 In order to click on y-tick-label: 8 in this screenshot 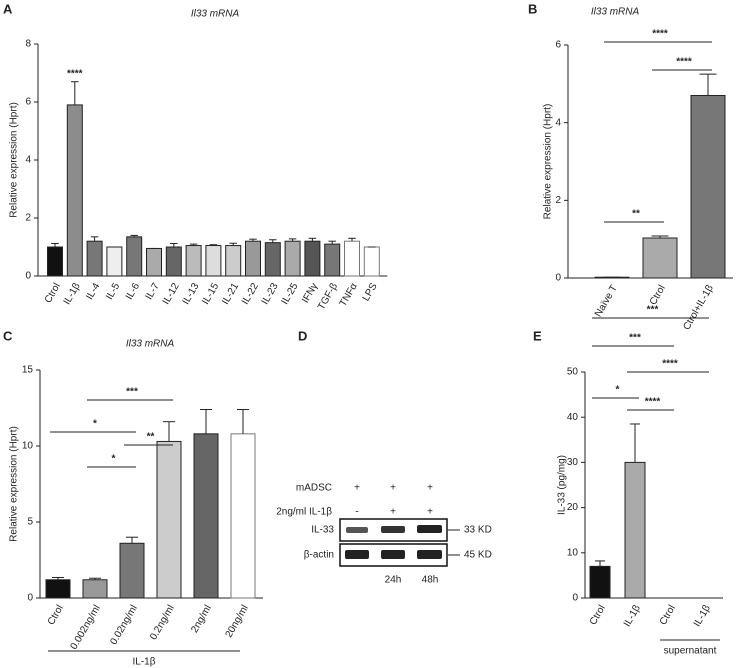, I will do `click(28, 44)`.